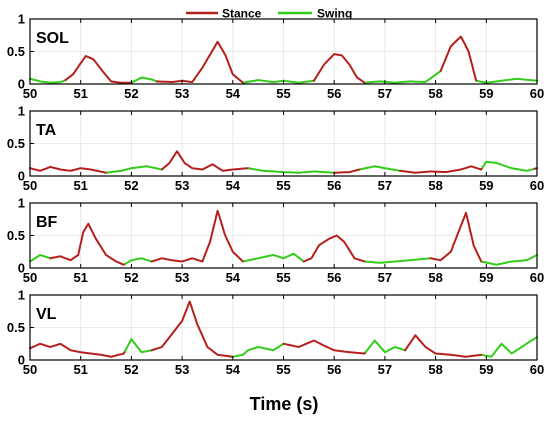 Image resolution: width=550 pixels, height=421 pixels. I want to click on legend-label-stance: Stance, so click(242, 14).